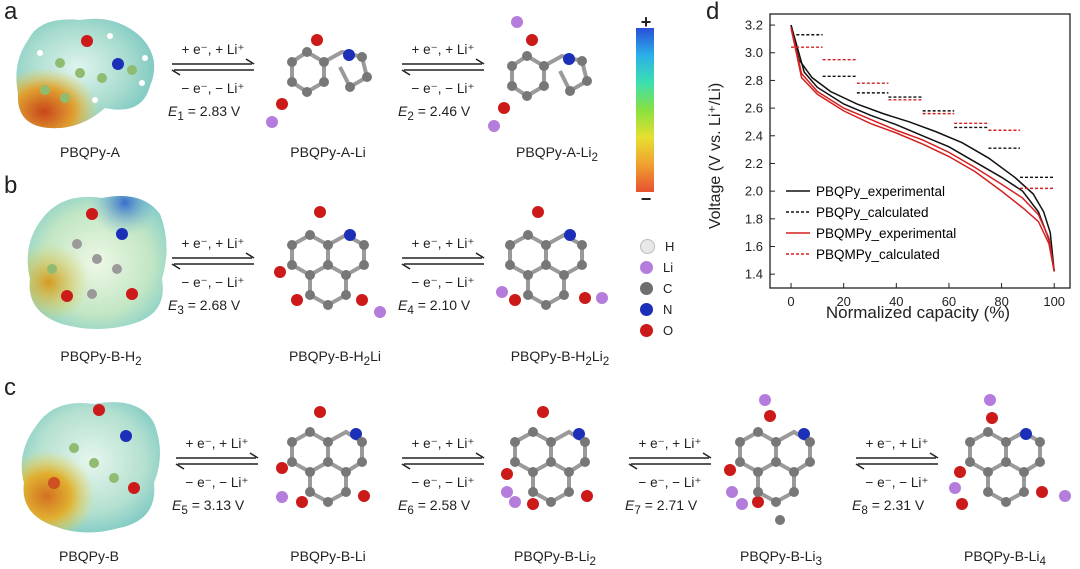 The height and width of the screenshot is (569, 1080). What do you see at coordinates (540, 74) in the screenshot?
I see `molecule-a2` at bounding box center [540, 74].